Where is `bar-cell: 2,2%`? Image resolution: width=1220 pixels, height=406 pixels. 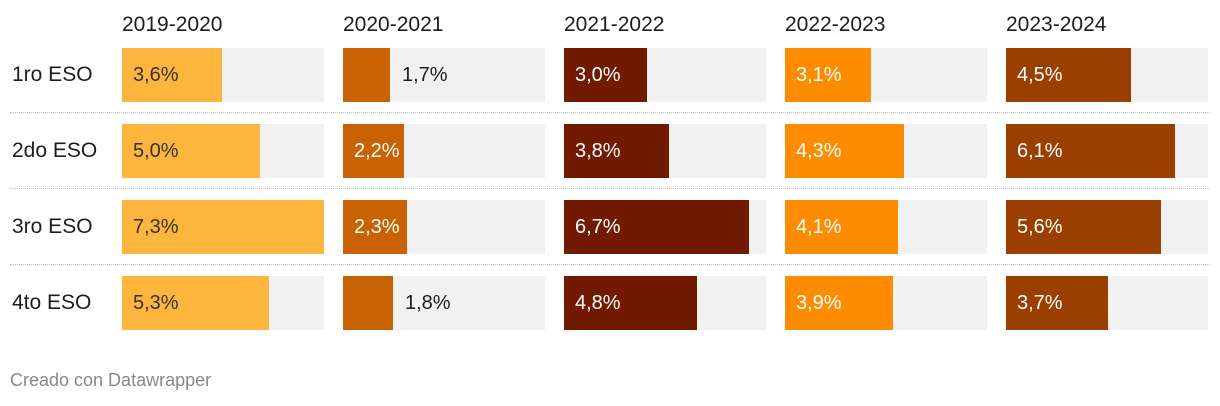
bar-cell: 2,2% is located at coordinates (444, 151).